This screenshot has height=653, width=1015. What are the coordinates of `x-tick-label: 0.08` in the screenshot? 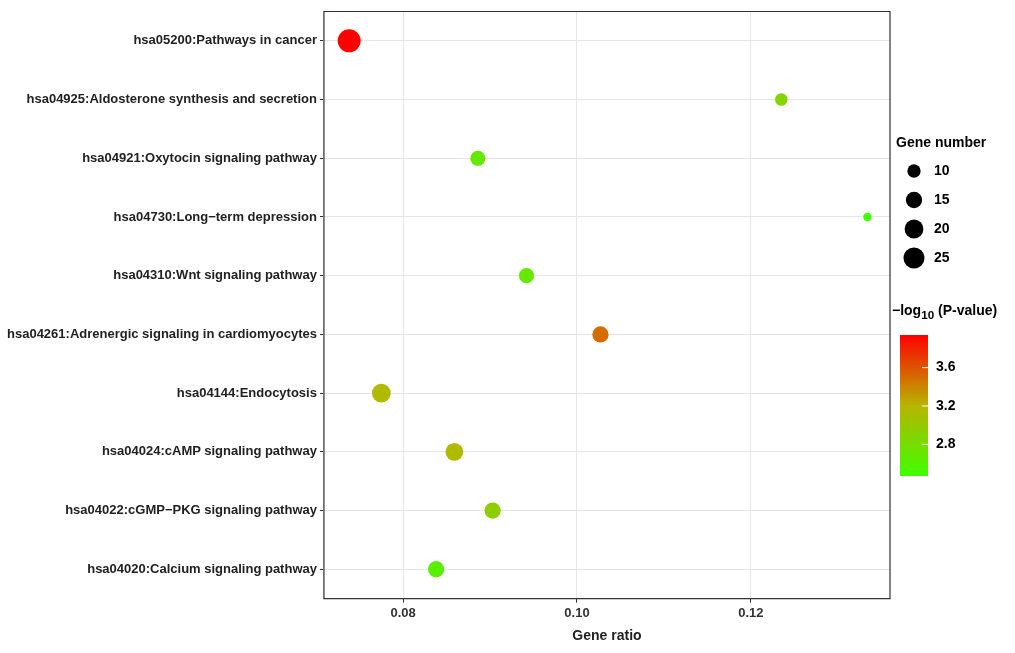 It's located at (403, 612).